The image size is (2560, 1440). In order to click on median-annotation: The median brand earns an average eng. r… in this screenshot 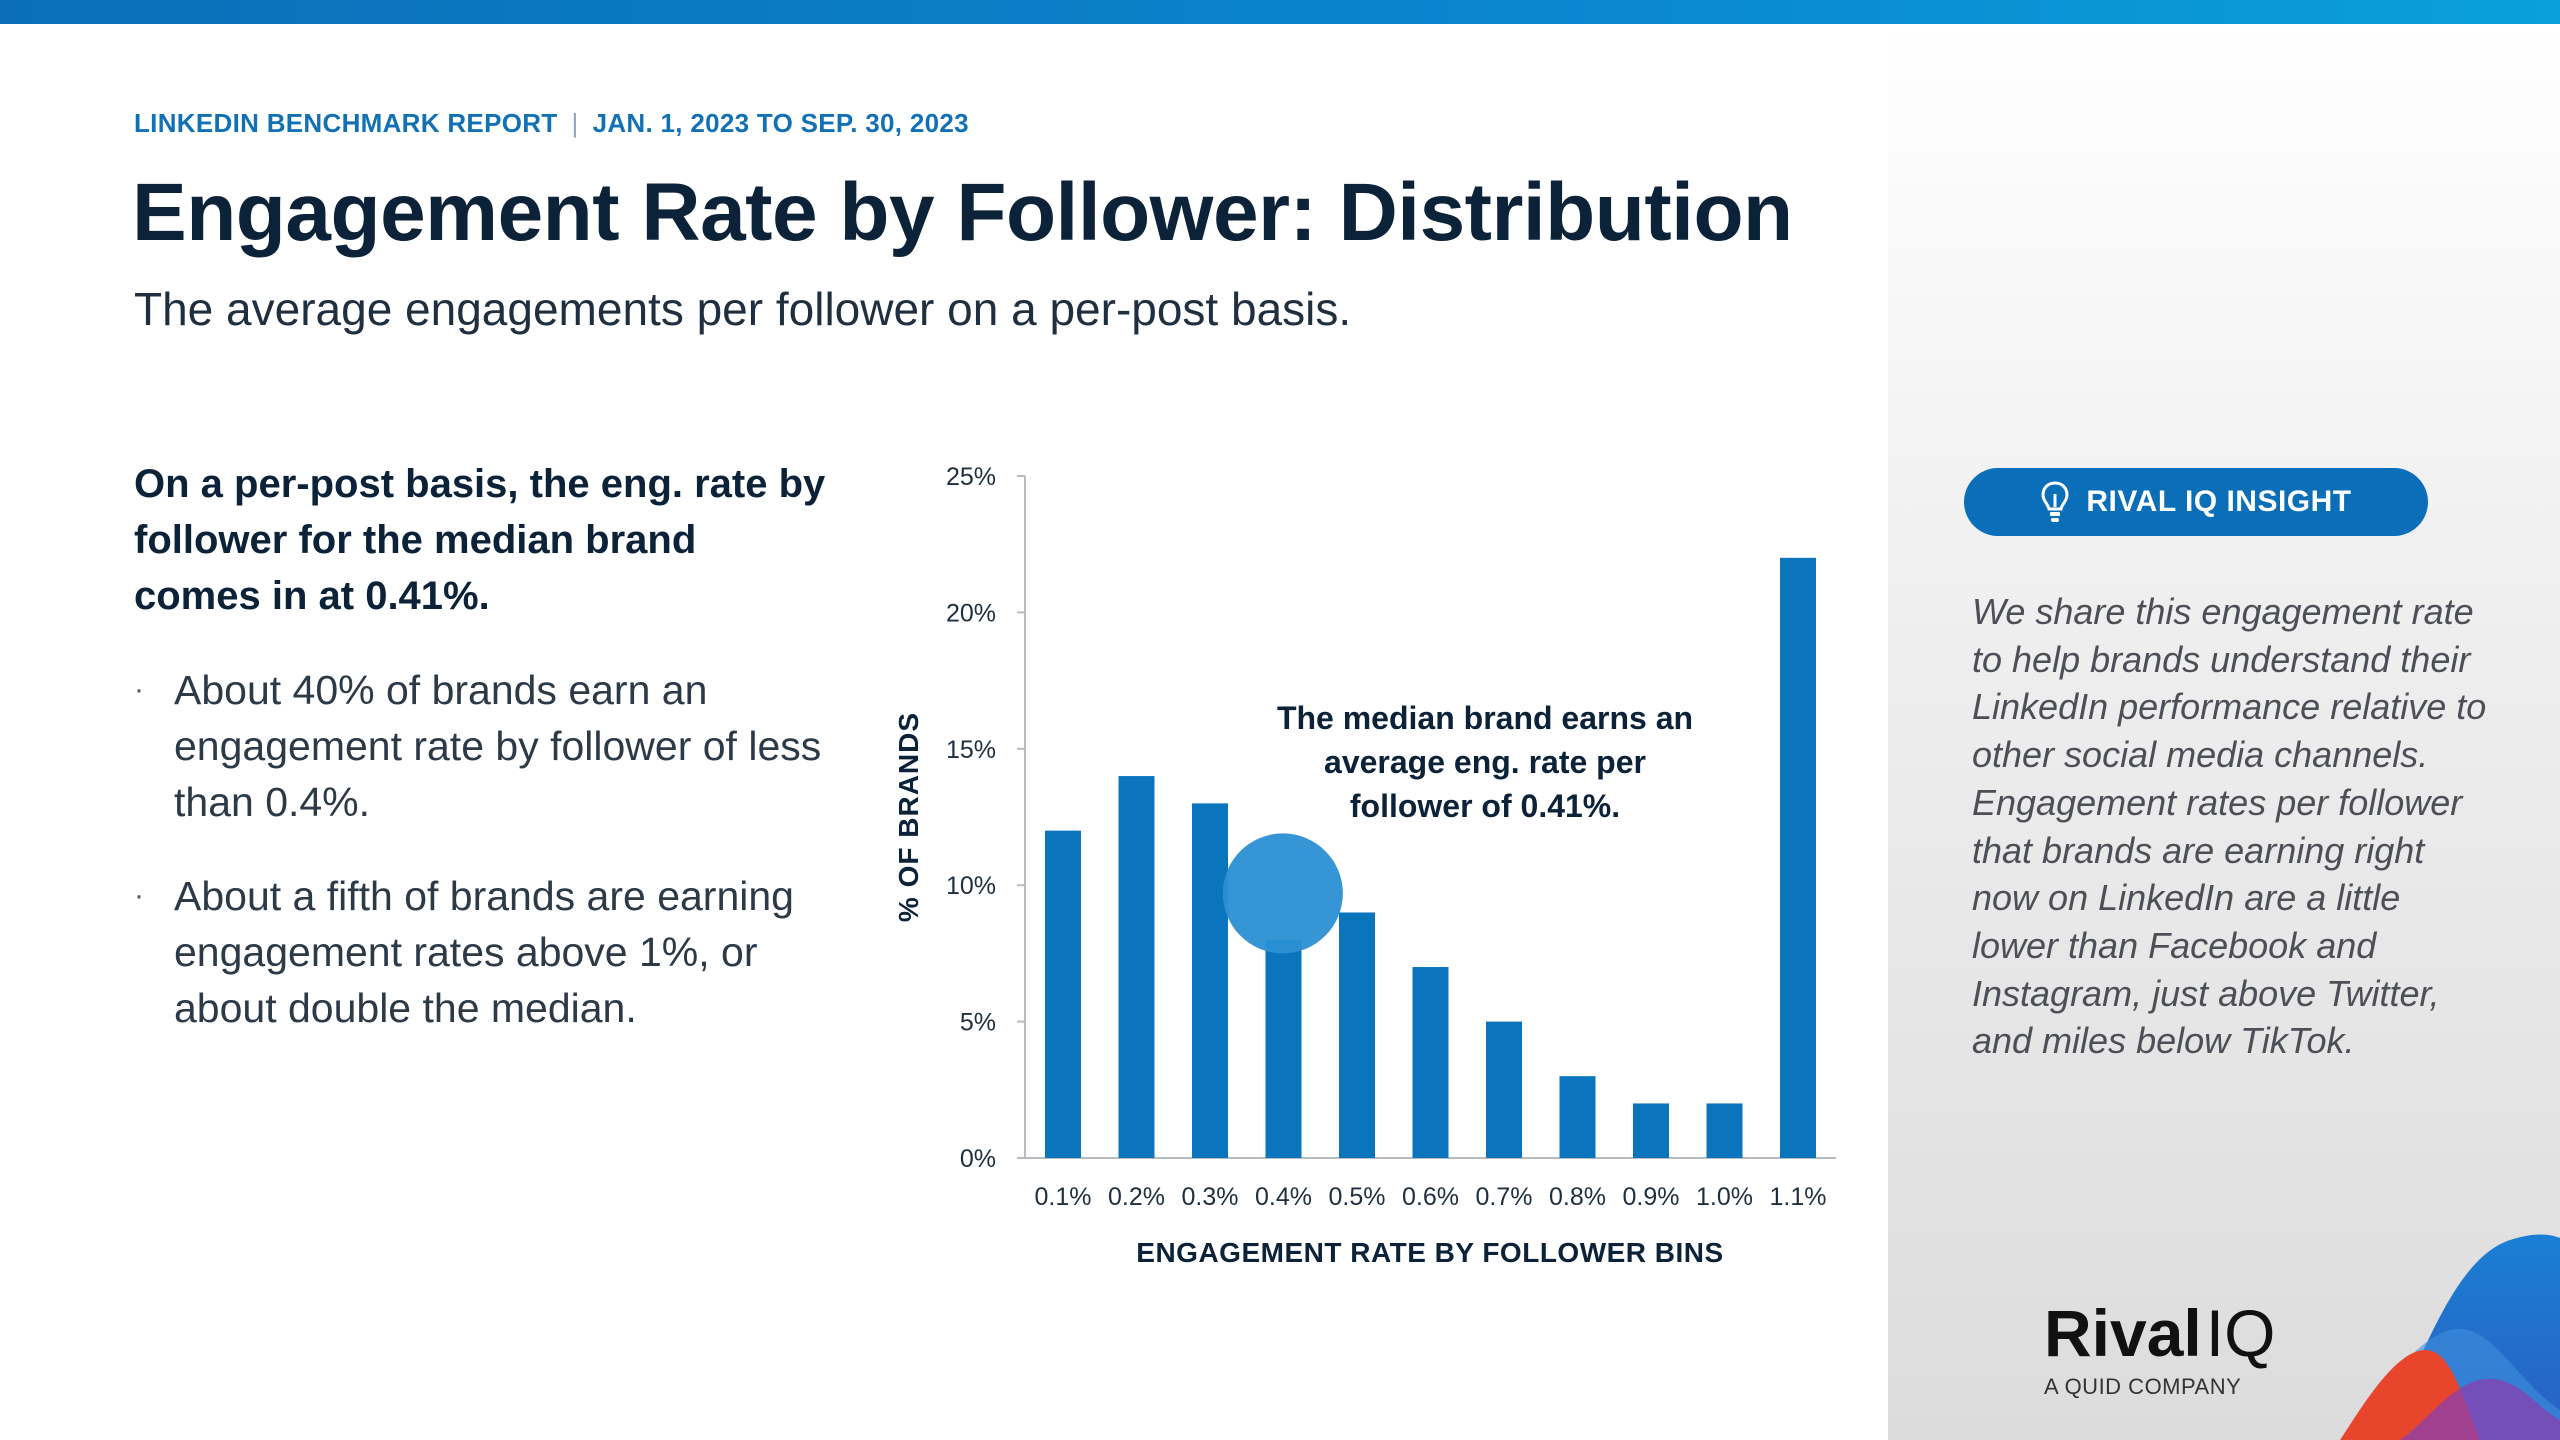, I will do `click(1485, 762)`.